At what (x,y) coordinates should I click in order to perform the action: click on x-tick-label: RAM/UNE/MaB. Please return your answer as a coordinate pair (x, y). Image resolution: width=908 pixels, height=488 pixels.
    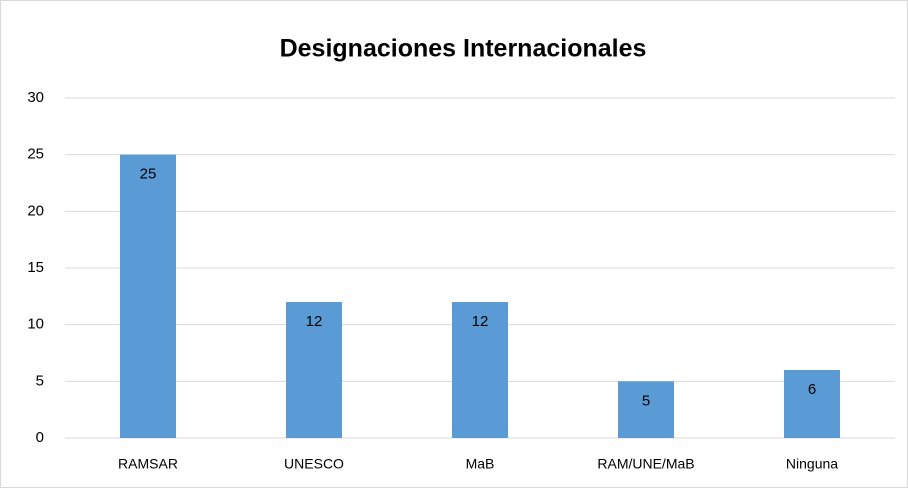
    Looking at the image, I should click on (645, 464).